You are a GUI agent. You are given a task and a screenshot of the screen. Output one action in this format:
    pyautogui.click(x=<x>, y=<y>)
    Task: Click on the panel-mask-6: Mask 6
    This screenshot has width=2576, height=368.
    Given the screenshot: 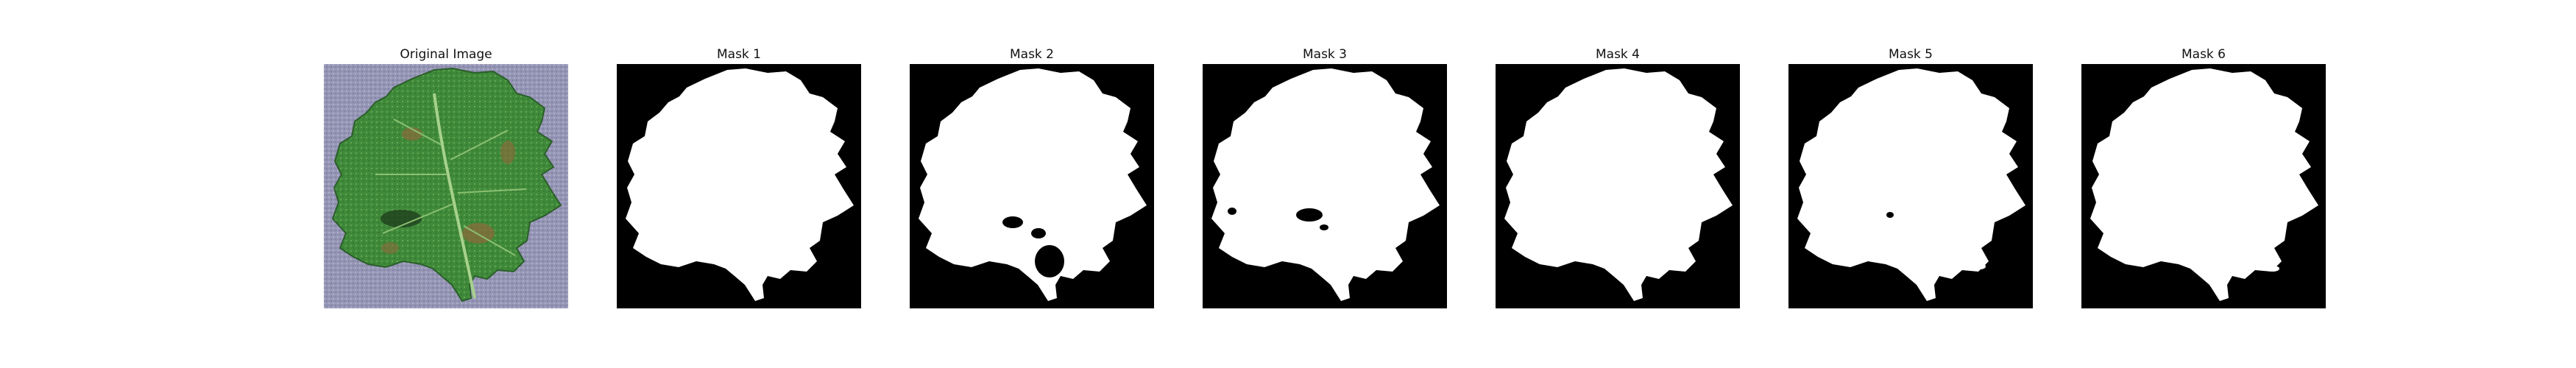 What is the action you would take?
    pyautogui.click(x=2203, y=177)
    